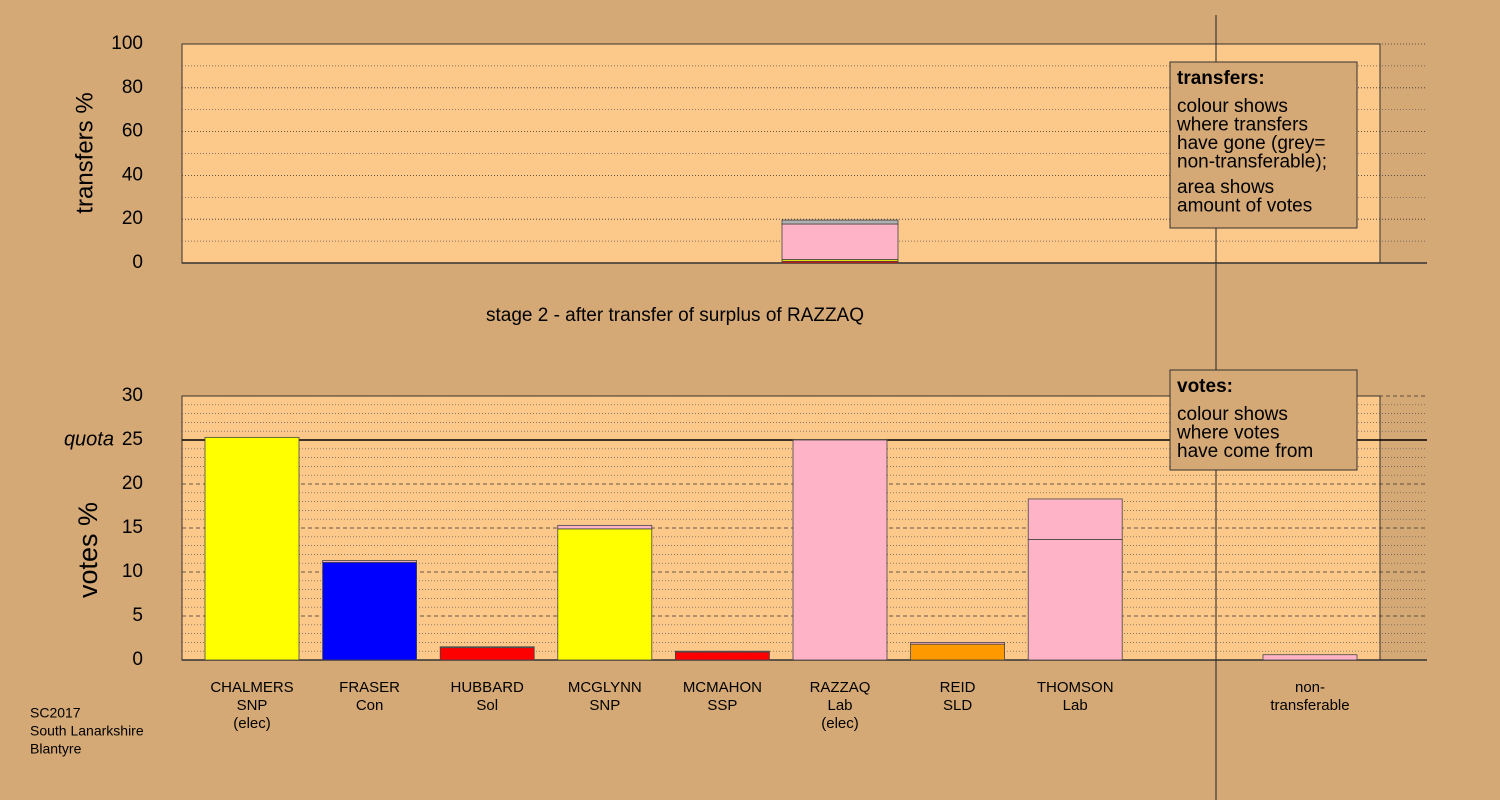 This screenshot has height=800, width=1500. I want to click on y-tick-label: 30, so click(132, 395).